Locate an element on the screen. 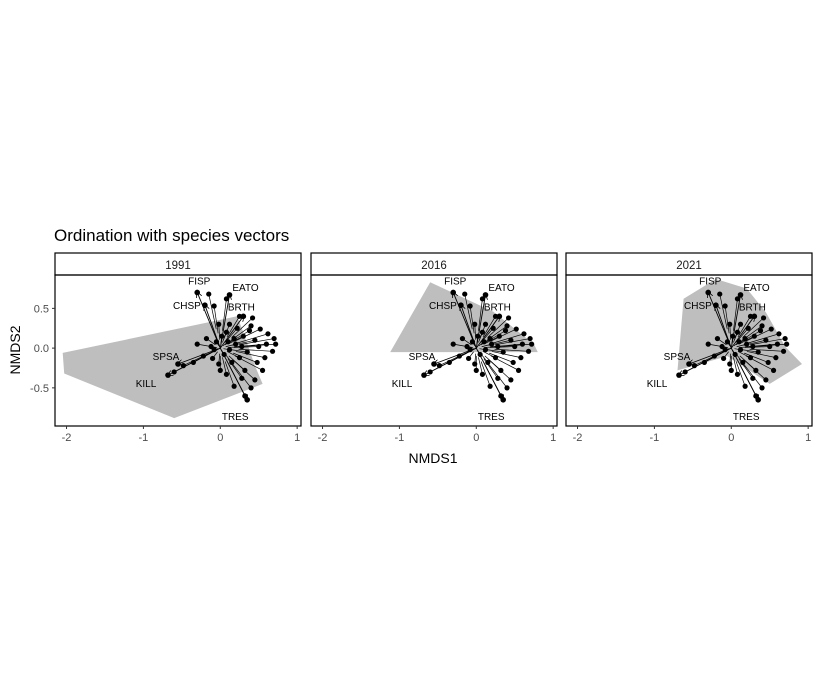 The height and width of the screenshot is (692, 821). species-label-spsa: SPSA is located at coordinates (677, 357).